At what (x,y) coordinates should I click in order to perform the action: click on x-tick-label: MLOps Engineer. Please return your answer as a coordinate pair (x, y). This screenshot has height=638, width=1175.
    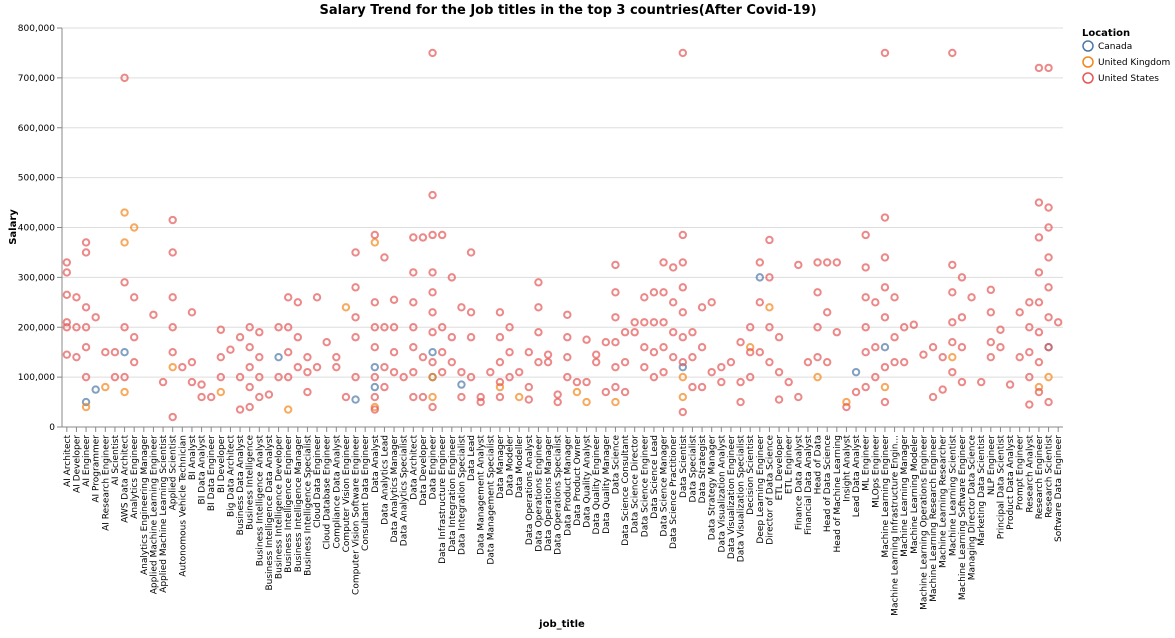
    Looking at the image, I should click on (876, 471).